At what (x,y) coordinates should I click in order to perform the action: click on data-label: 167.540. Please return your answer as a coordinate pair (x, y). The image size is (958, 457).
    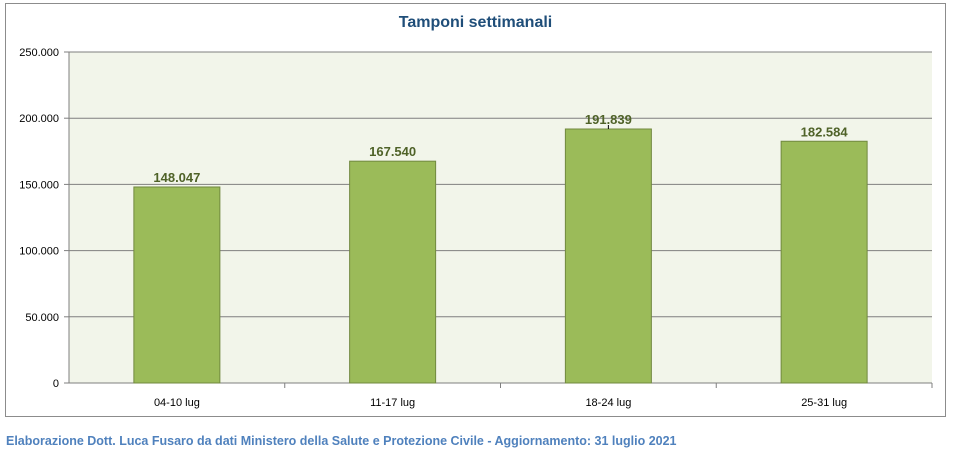
    Looking at the image, I should click on (392, 151).